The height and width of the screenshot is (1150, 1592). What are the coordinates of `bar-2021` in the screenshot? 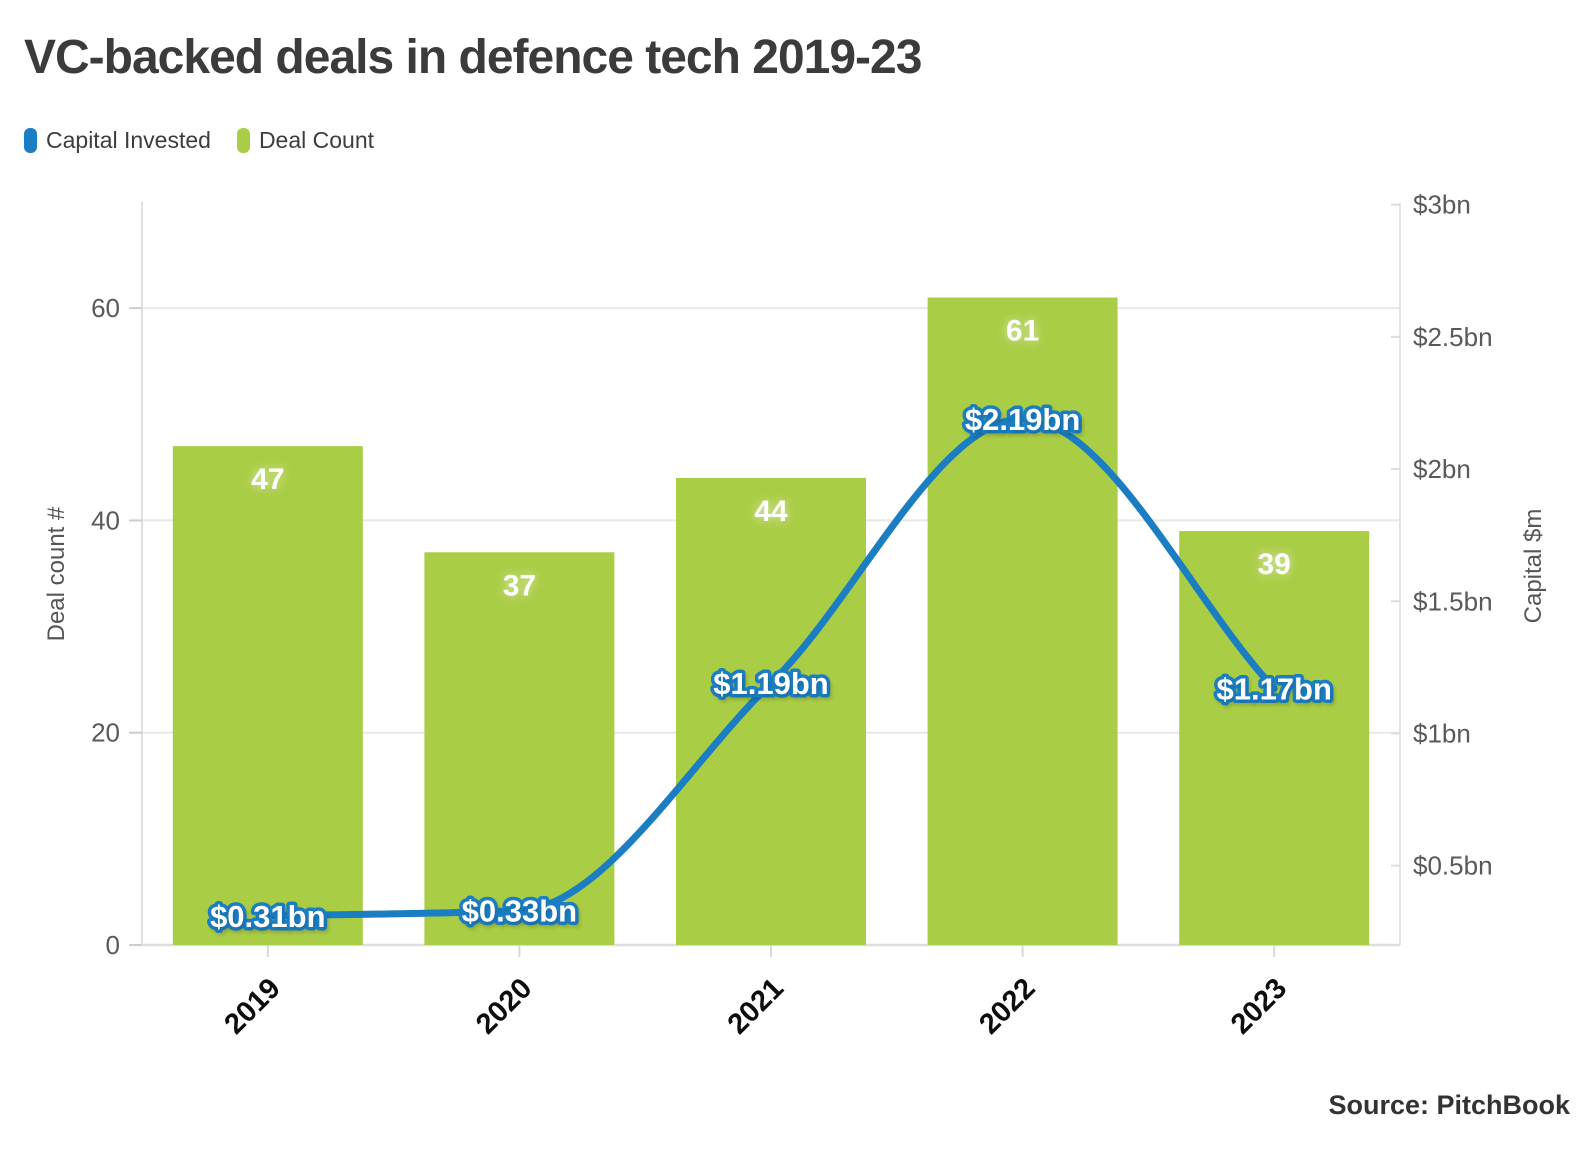 It's located at (771, 711).